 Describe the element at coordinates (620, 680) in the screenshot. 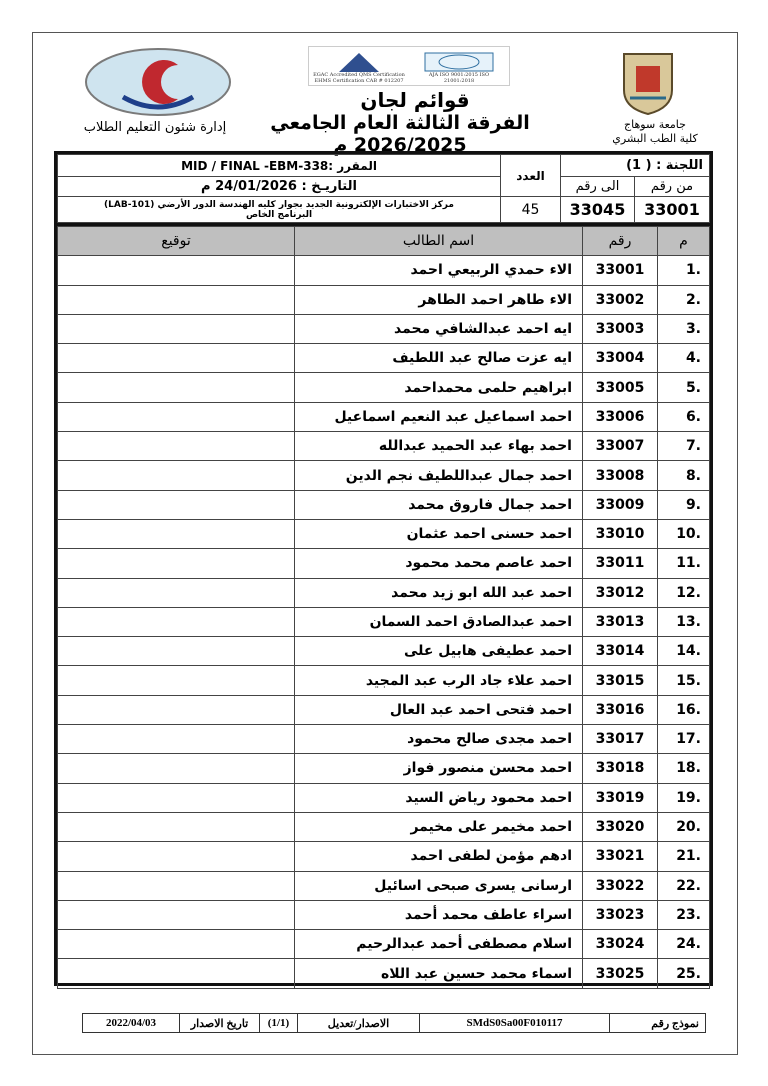

I see `student-number: 33015` at that location.